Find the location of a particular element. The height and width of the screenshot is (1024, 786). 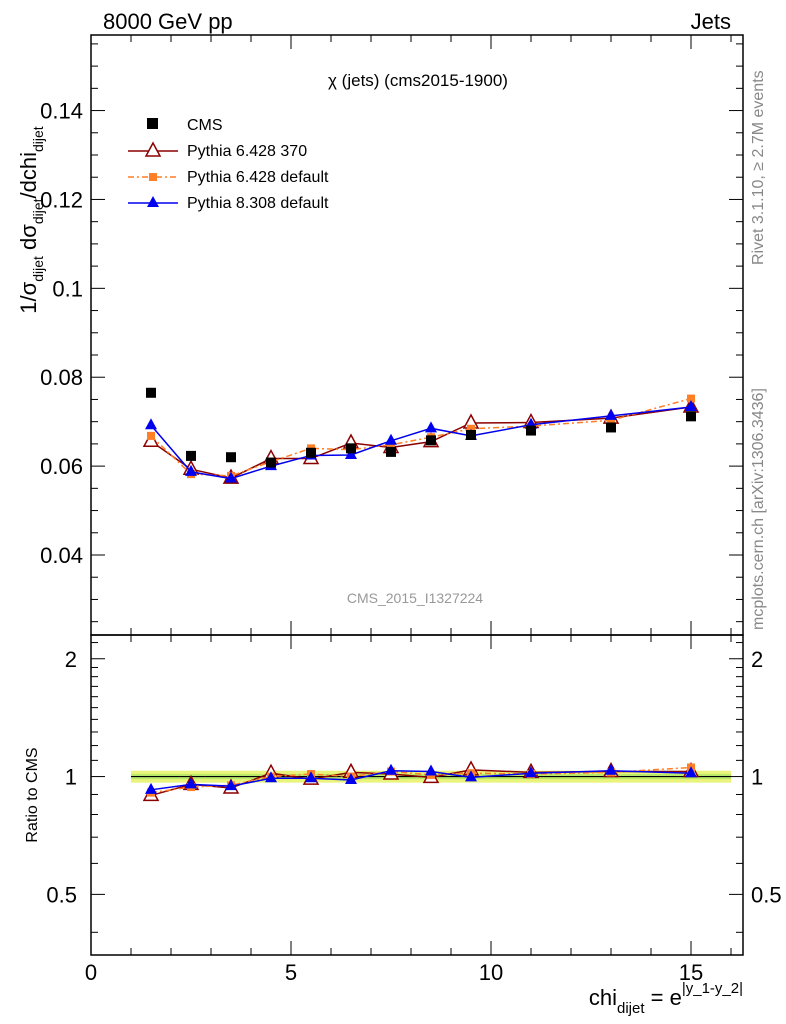

y-tick-label: 0.12 is located at coordinates (61, 199).